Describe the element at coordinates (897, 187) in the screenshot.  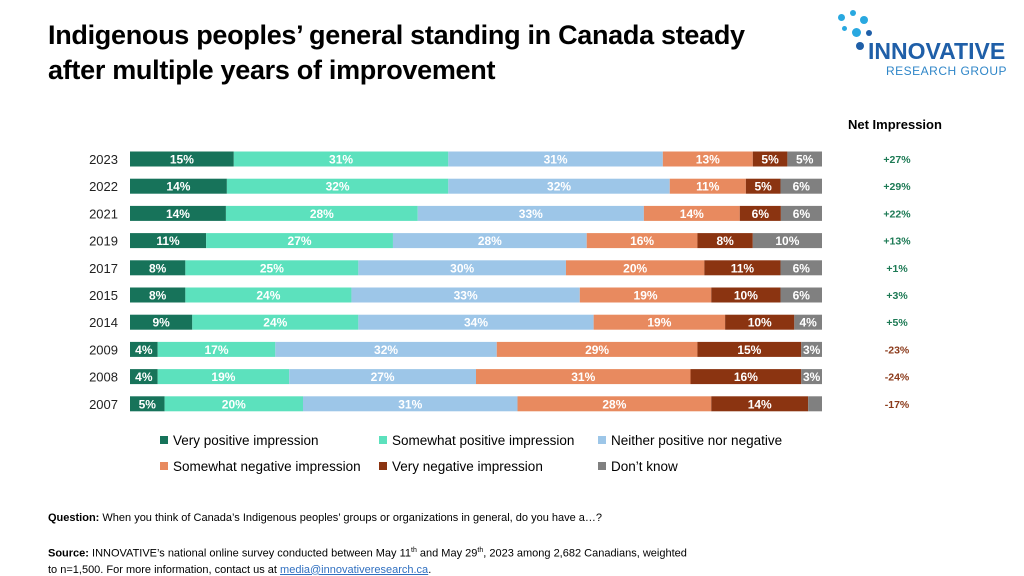
I see `net-impression-value: +29%` at that location.